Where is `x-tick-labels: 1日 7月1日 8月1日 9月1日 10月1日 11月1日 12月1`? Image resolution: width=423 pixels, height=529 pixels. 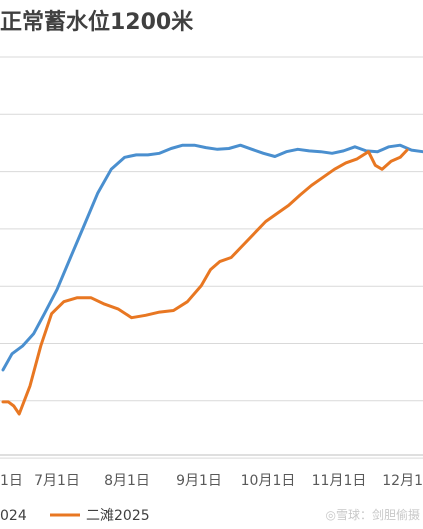 x-tick-labels: 1日 7月1日 8月1日 9月1日 10月1日 11月1日 12月1 is located at coordinates (211, 481).